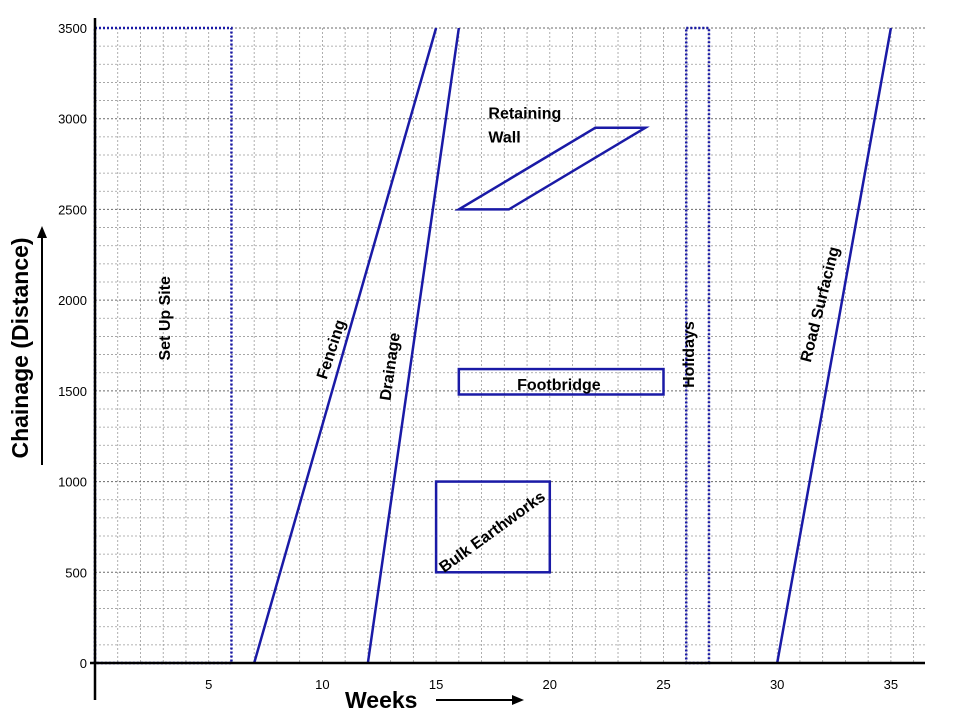 This screenshot has width=960, height=720. I want to click on footbridge-bar, so click(561, 381).